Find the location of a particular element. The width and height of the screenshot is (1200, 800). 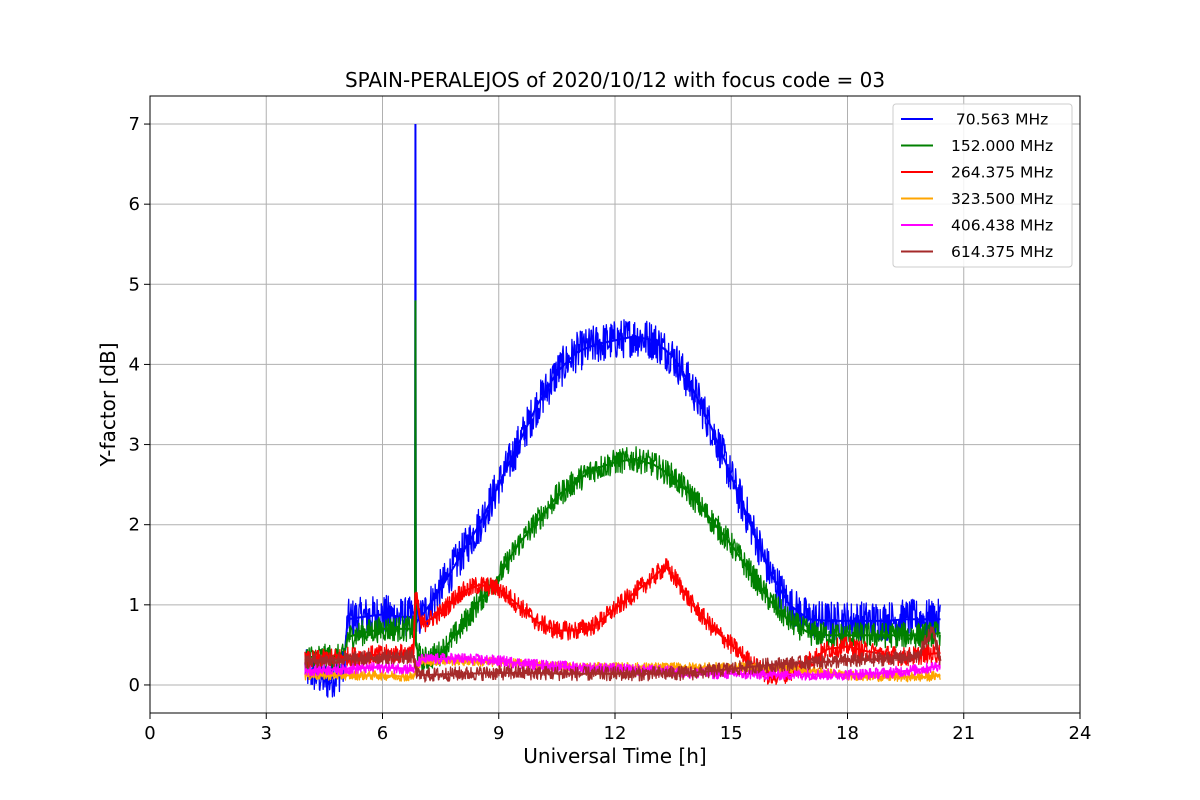

y-tick-label: 5 is located at coordinates (134, 284).